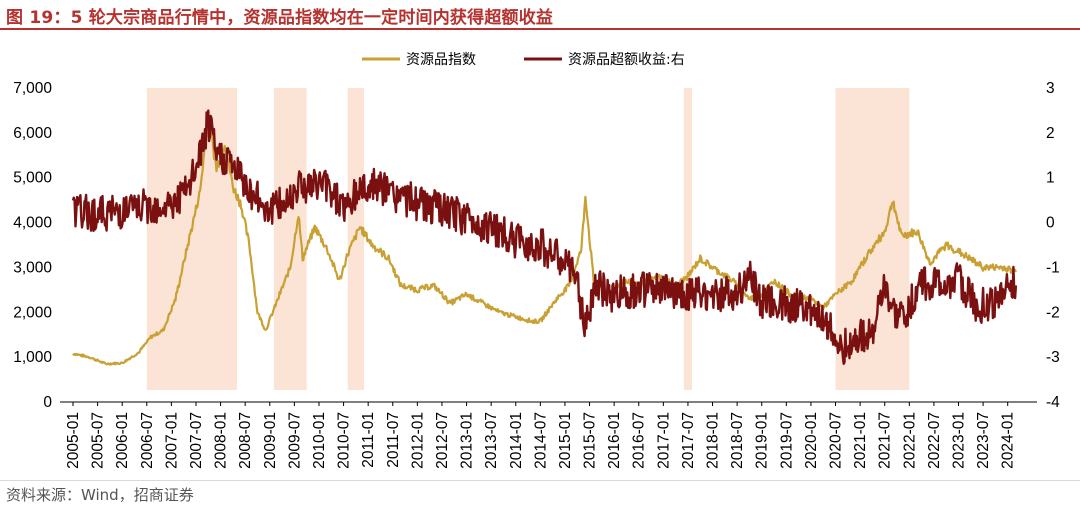 The width and height of the screenshot is (1080, 510). Describe the element at coordinates (885, 440) in the screenshot. I see `x-tick-label: 2021-07` at that location.